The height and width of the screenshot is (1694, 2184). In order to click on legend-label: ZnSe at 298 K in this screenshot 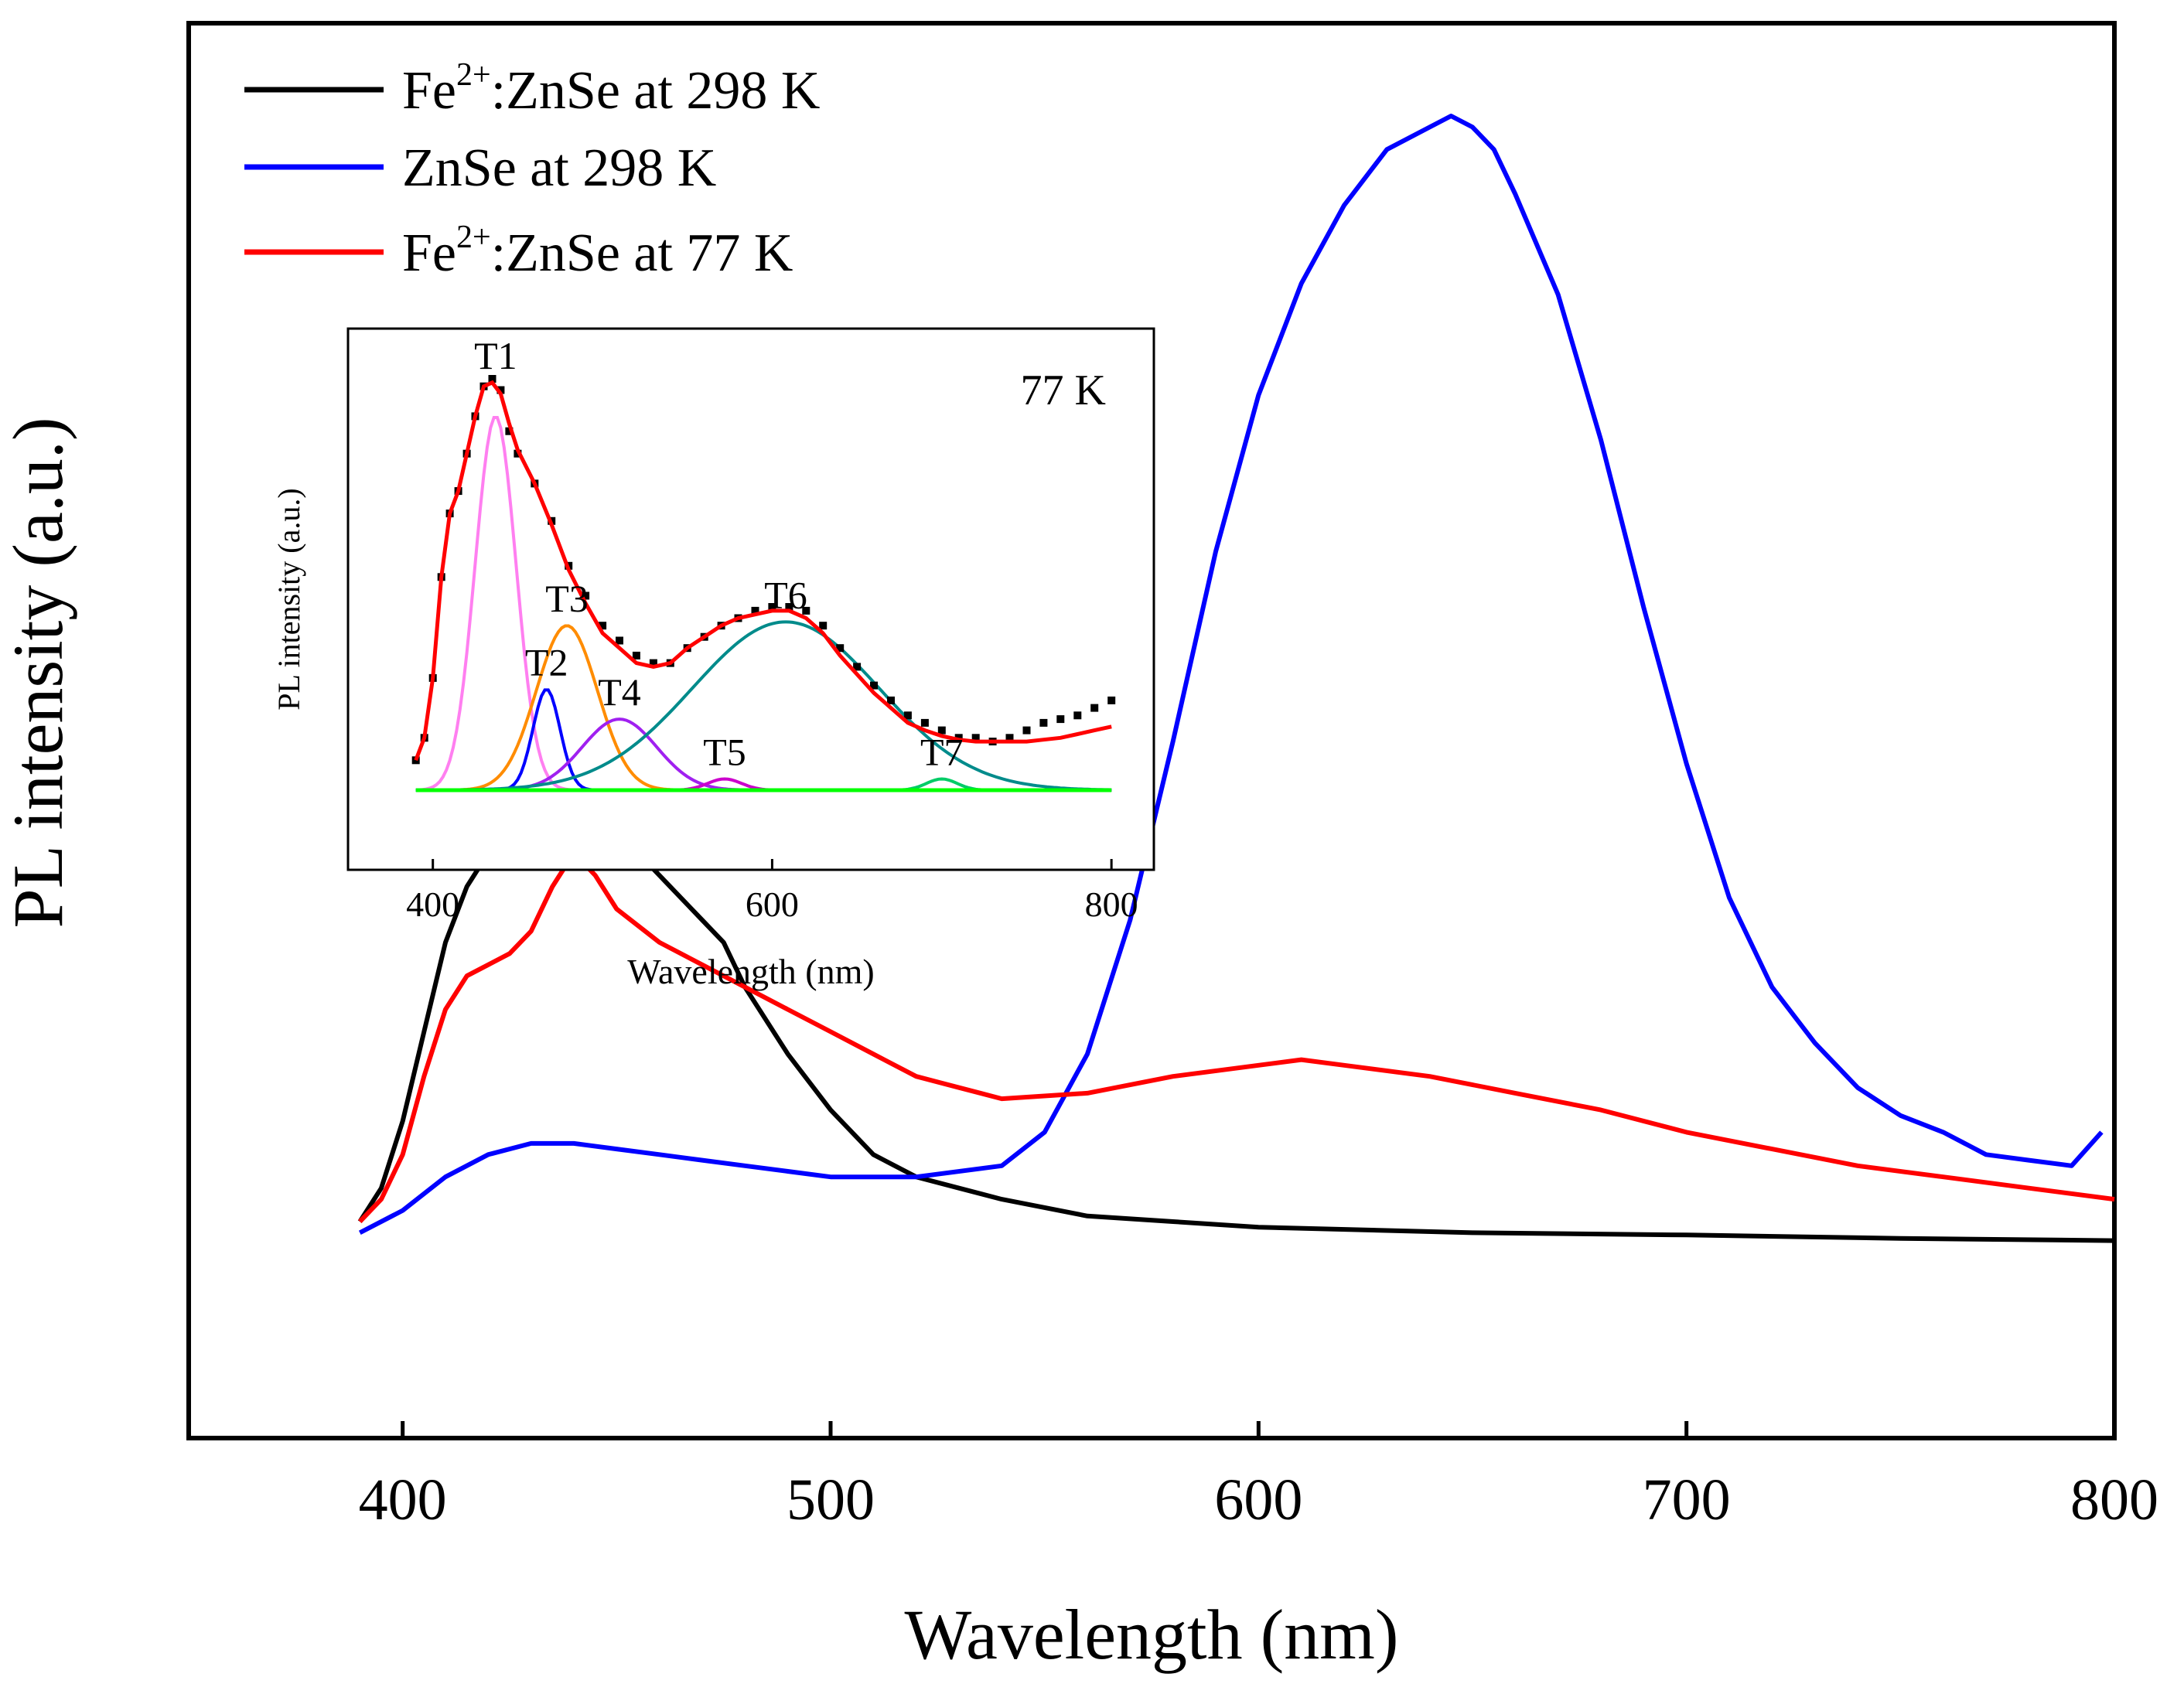, I will do `click(559, 168)`.